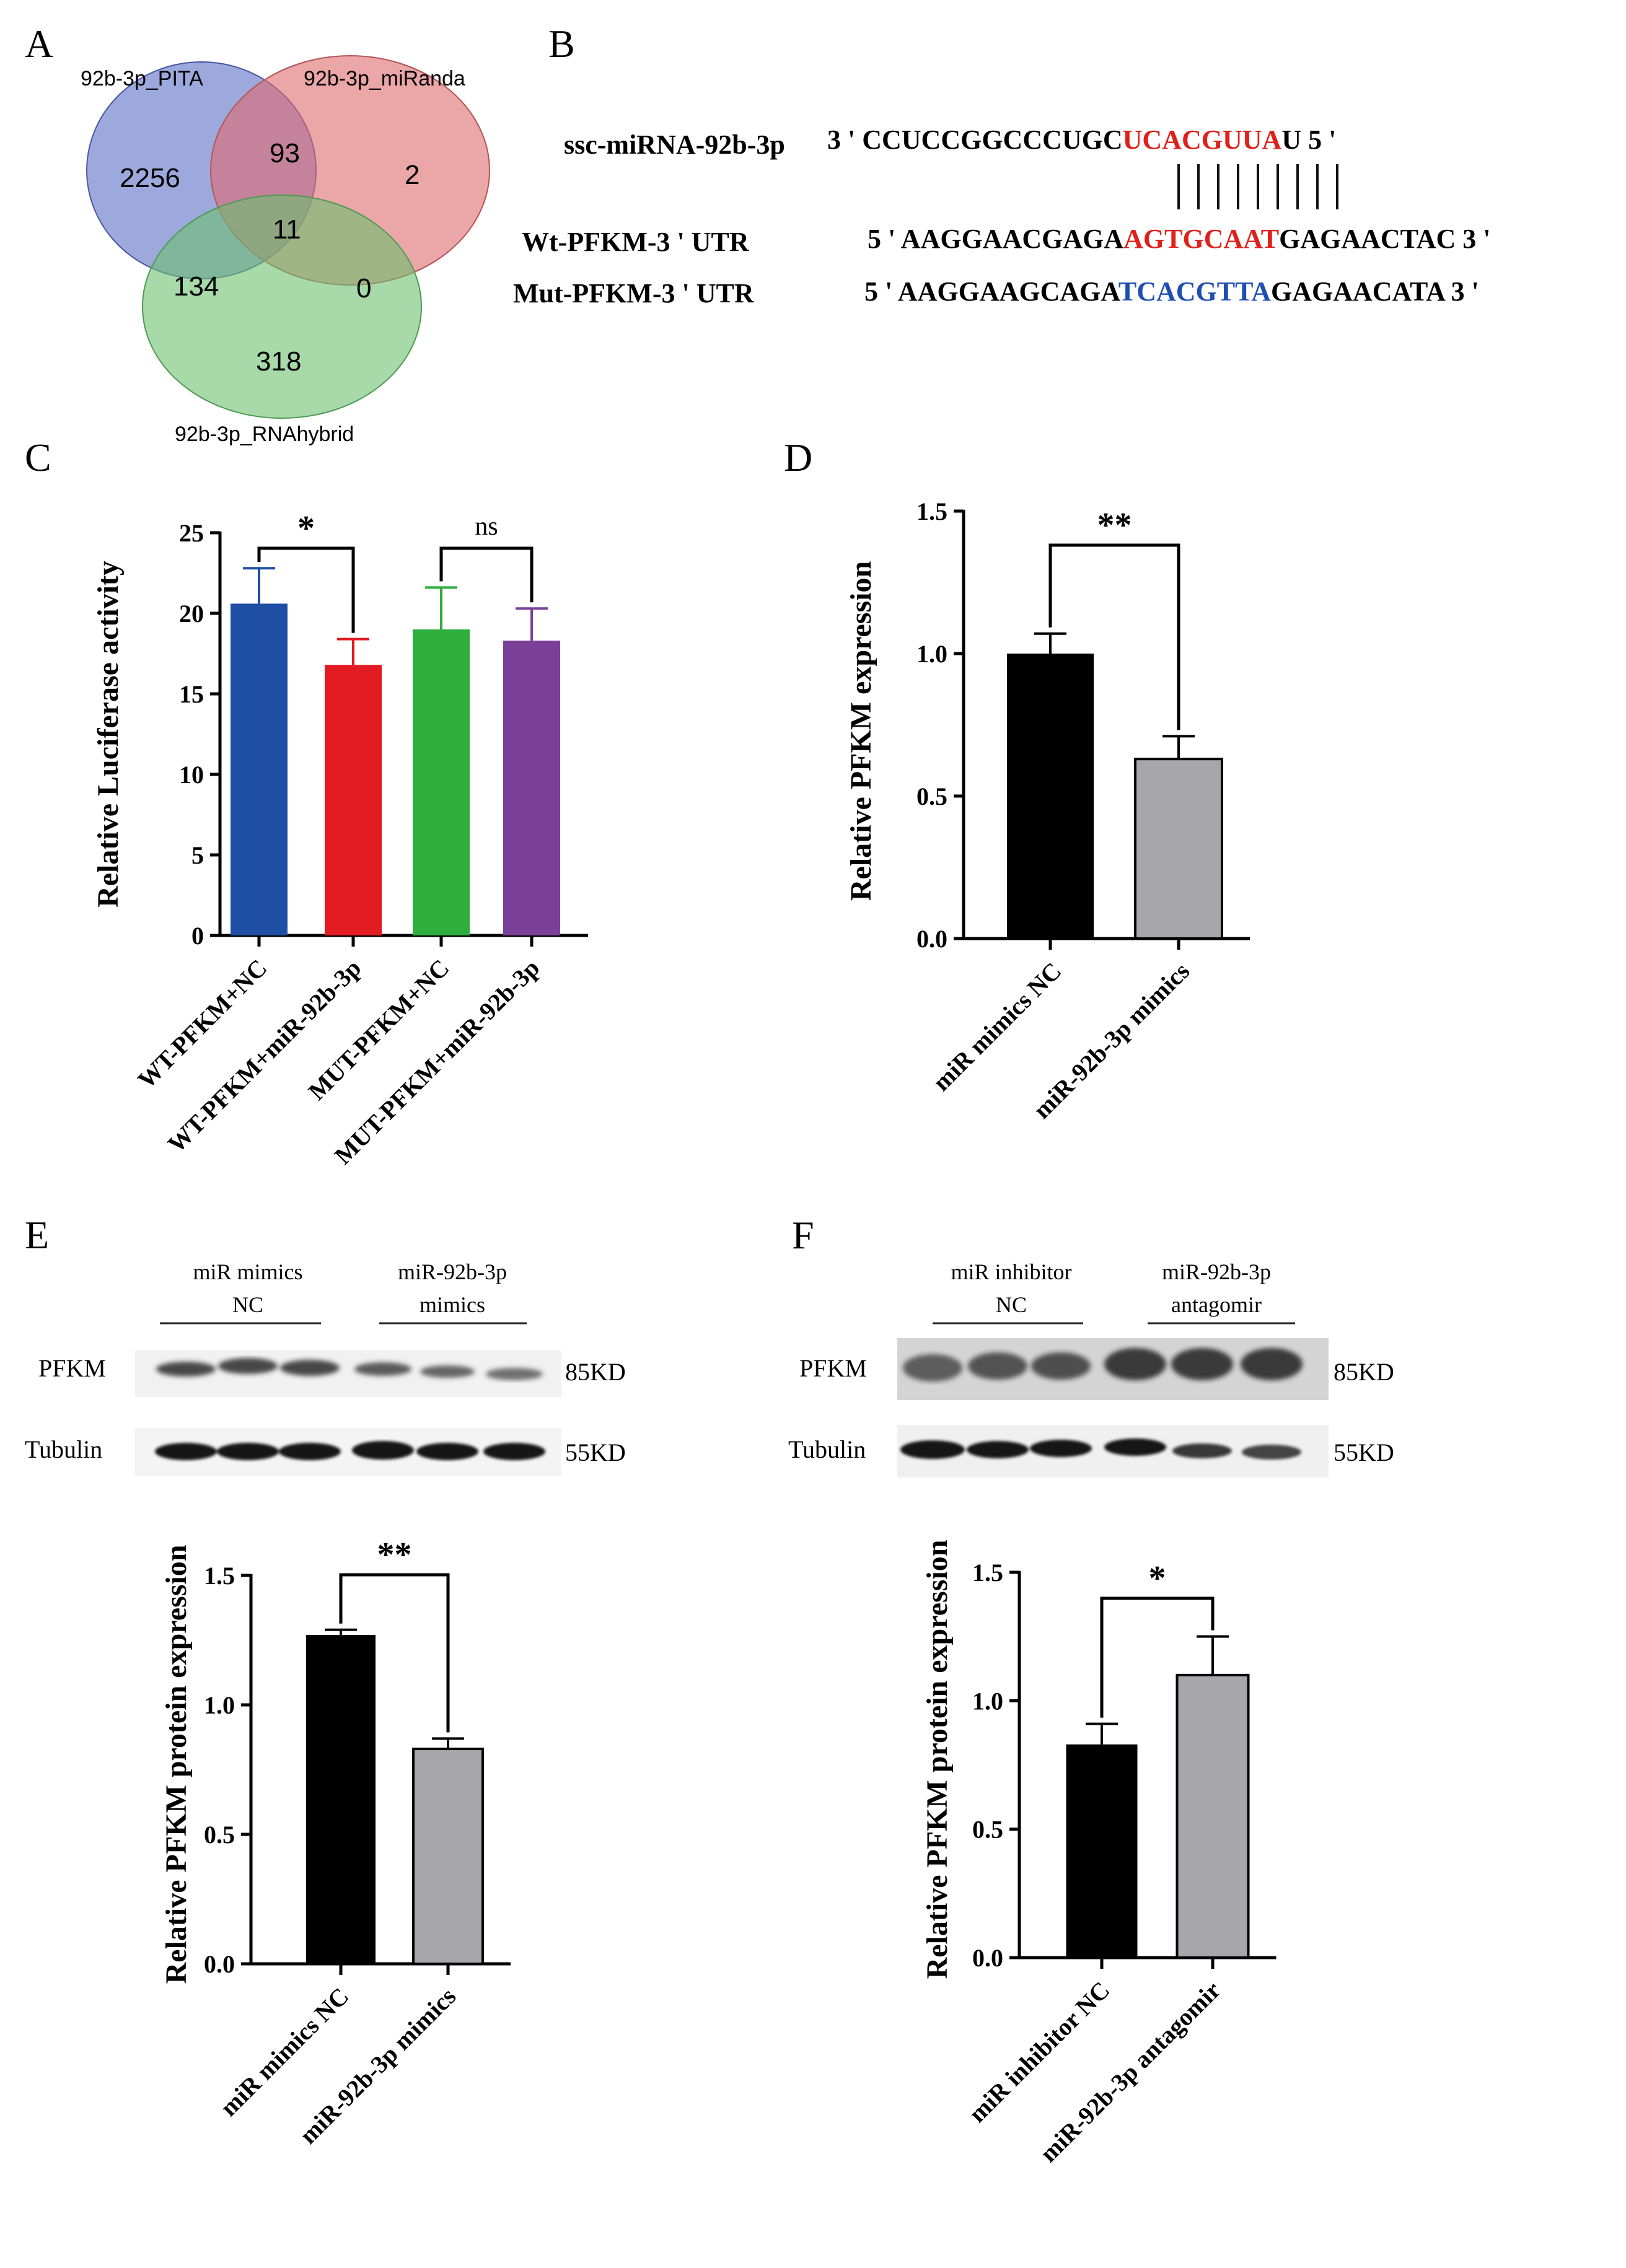  I want to click on blot-f-tubulin-label: Tubulin, so click(827, 1449).